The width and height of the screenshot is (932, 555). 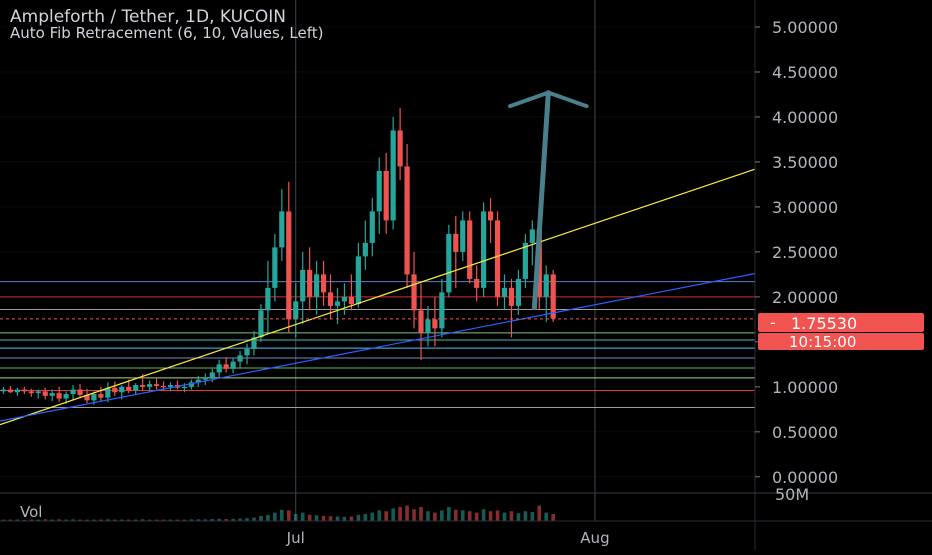 I want to click on countdown-value: 10:15:00, so click(x=822, y=342).